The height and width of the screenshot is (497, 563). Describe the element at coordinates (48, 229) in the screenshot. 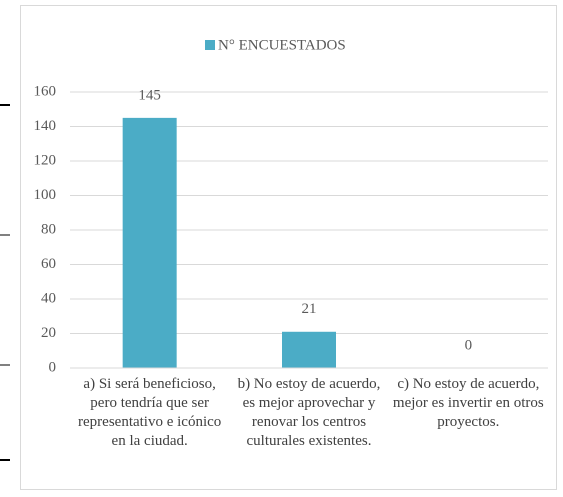

I see `y-tick-label: 80` at that location.